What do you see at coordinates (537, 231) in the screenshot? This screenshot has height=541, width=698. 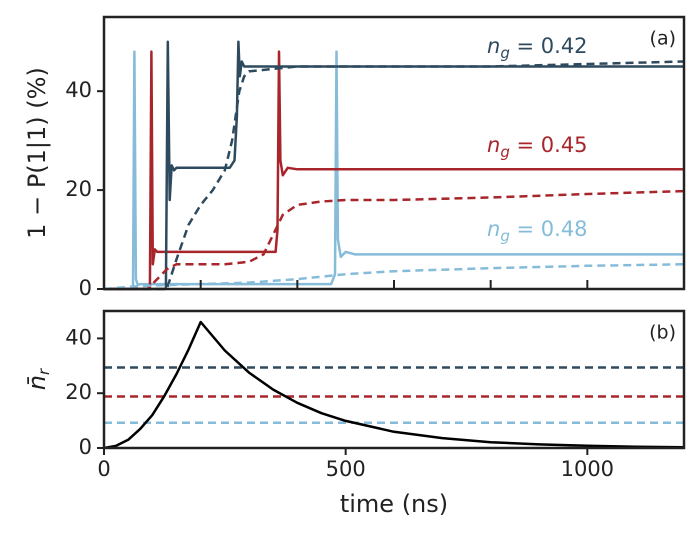 I see `annotation: ng = 0.48` at bounding box center [537, 231].